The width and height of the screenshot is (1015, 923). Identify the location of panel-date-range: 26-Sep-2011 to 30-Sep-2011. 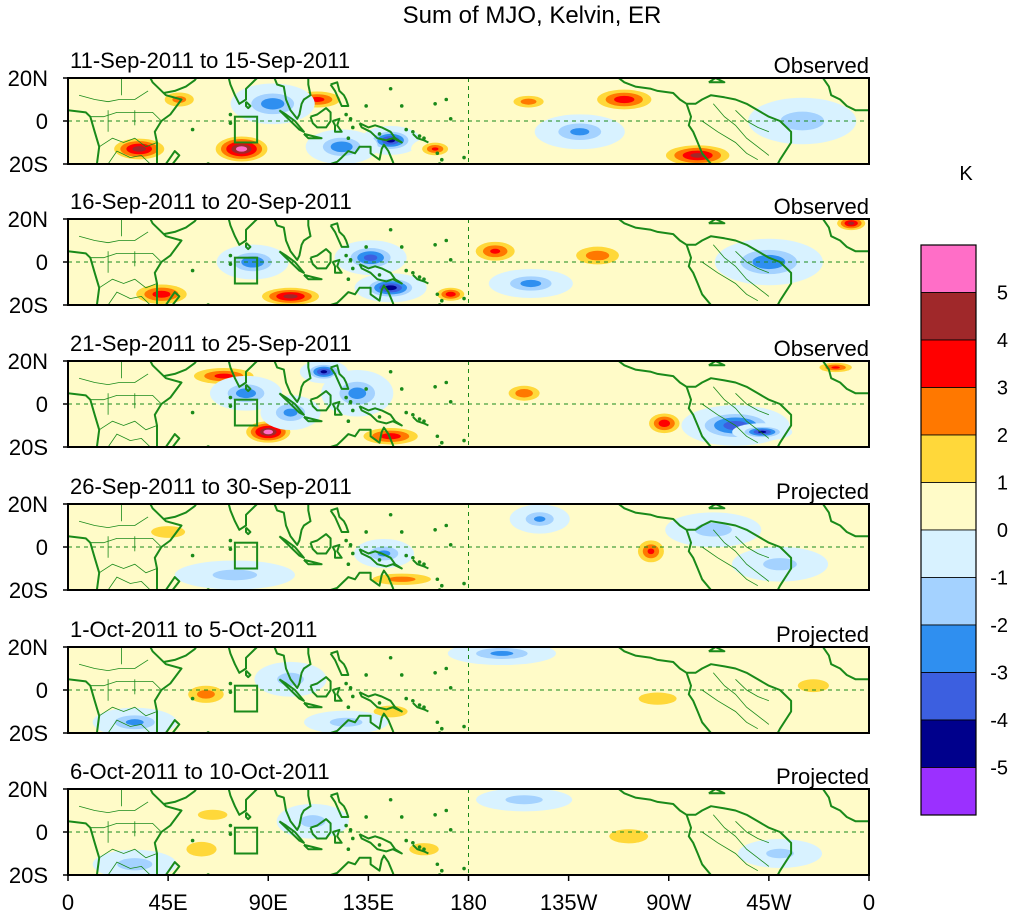
(211, 486).